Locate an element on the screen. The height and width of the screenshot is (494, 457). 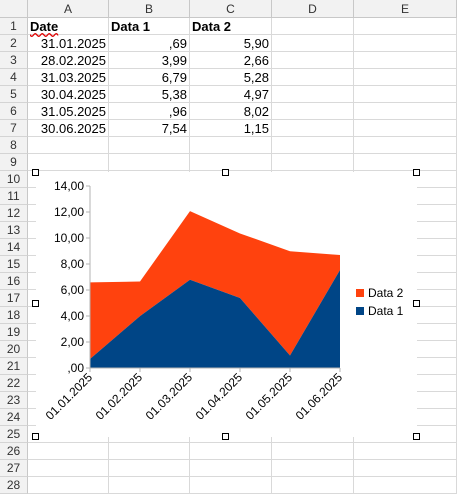
cell-a3: 28.02.2025 is located at coordinates (68, 60).